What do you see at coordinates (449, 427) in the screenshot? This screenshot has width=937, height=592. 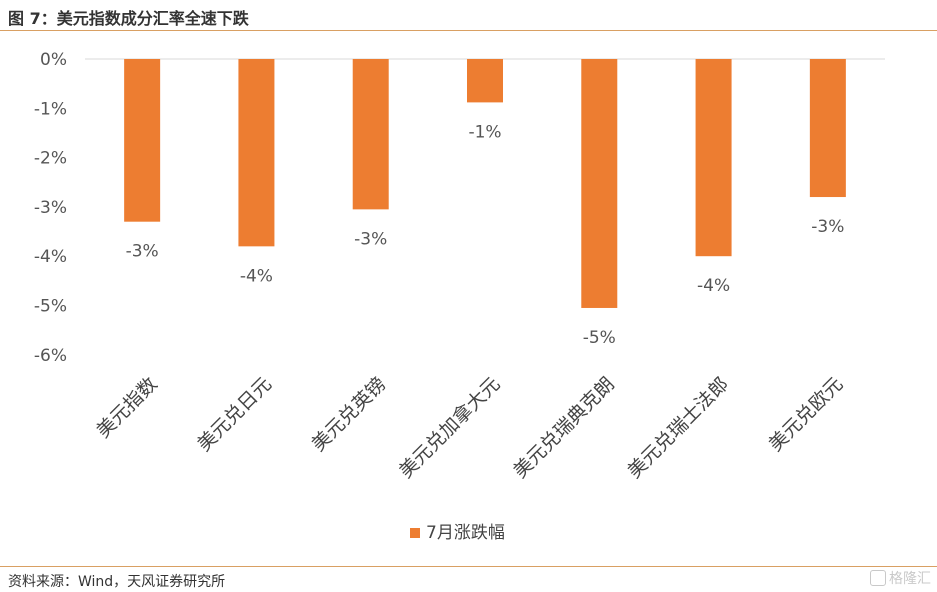 I see `x-category-label: 美元兑加拿大元` at bounding box center [449, 427].